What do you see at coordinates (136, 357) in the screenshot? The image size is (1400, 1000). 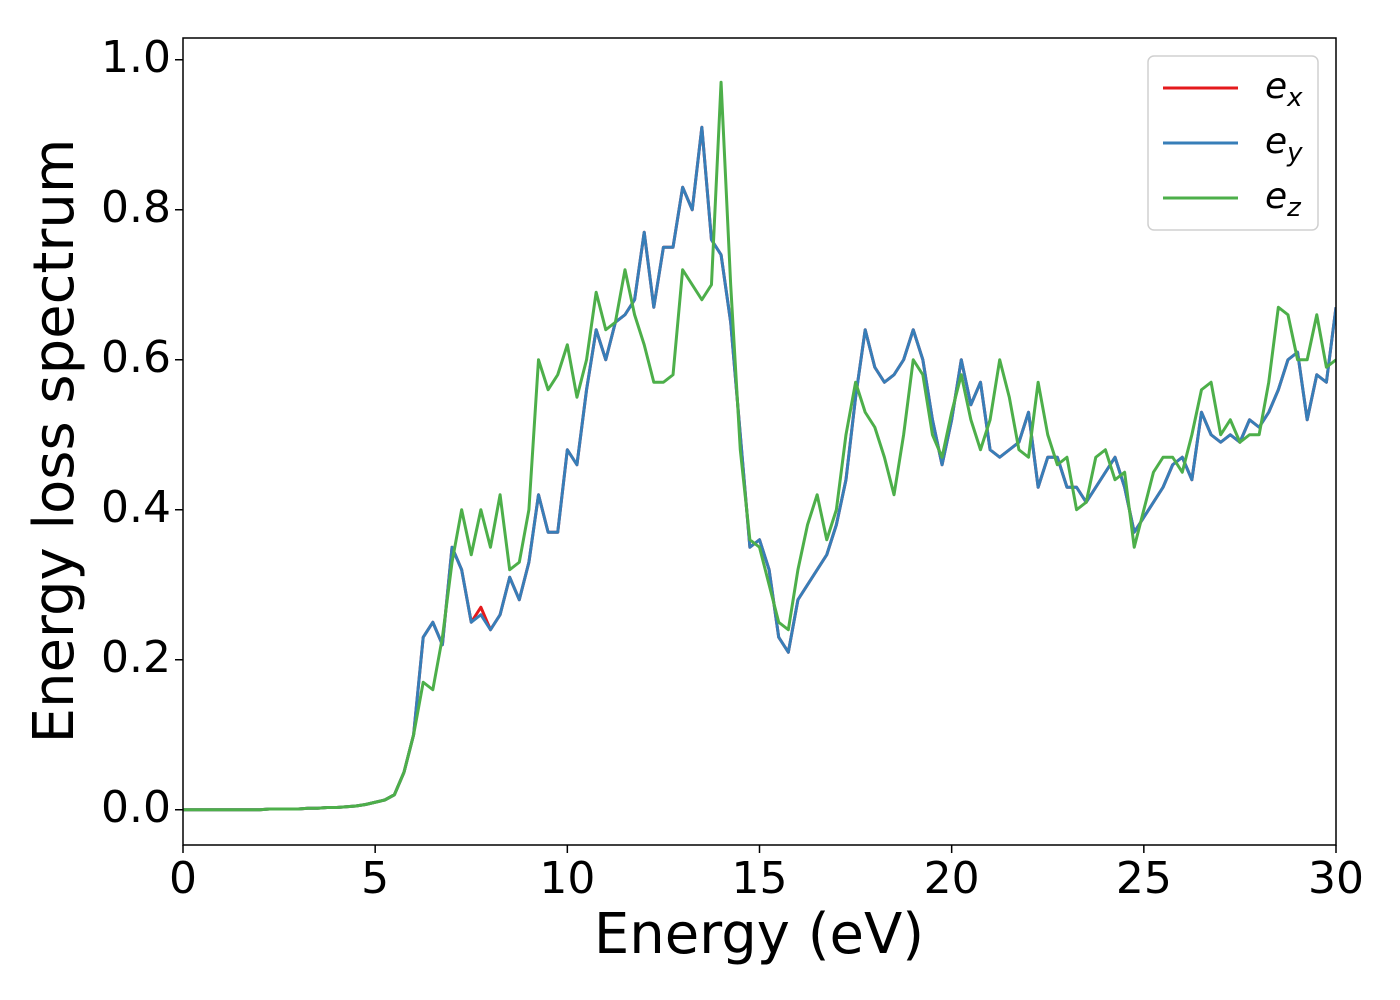 I see `y-tick-label: 0.6` at bounding box center [136, 357].